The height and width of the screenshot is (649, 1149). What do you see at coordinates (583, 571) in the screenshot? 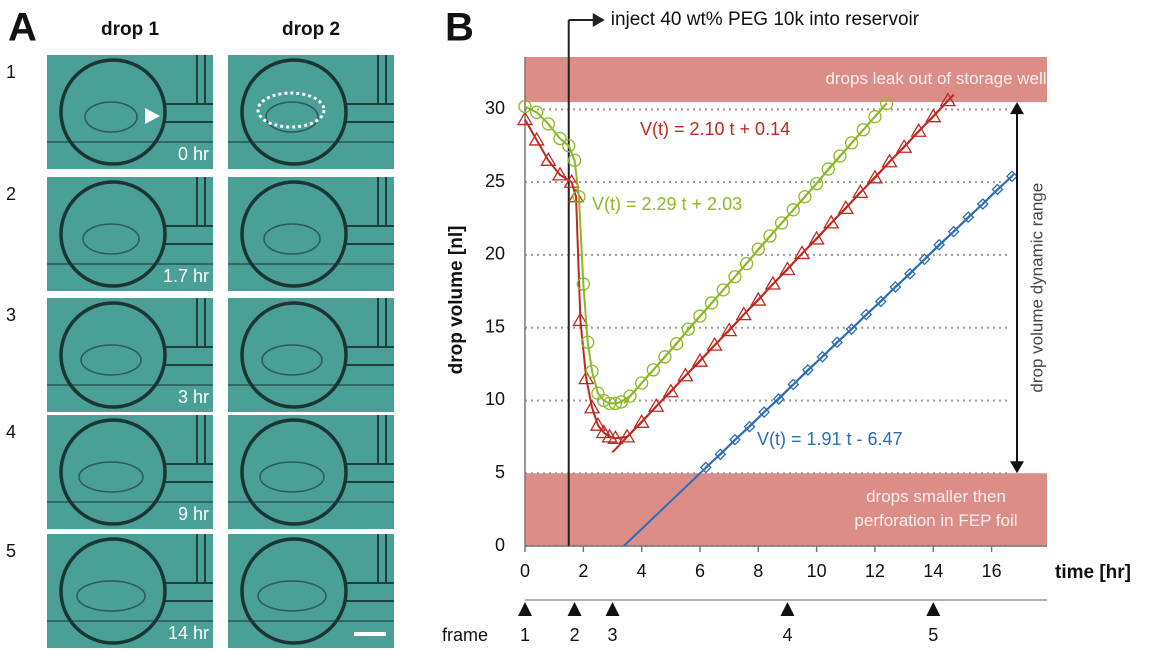
I see `x-tick-label: 2` at bounding box center [583, 571].